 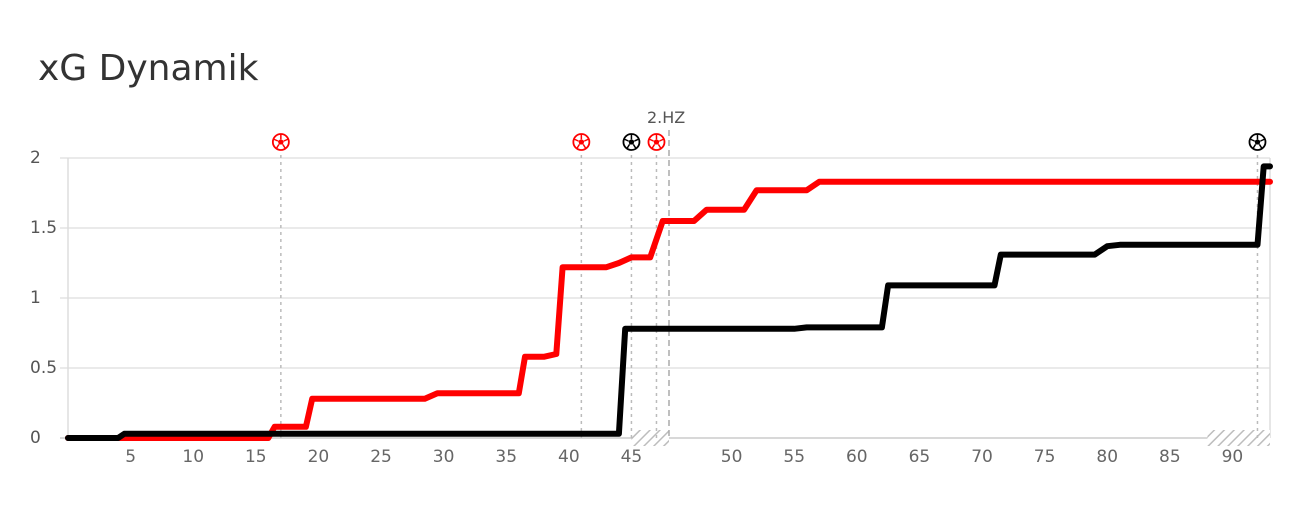 What do you see at coordinates (569, 457) in the screenshot?
I see `x-tick-label: 40` at bounding box center [569, 457].